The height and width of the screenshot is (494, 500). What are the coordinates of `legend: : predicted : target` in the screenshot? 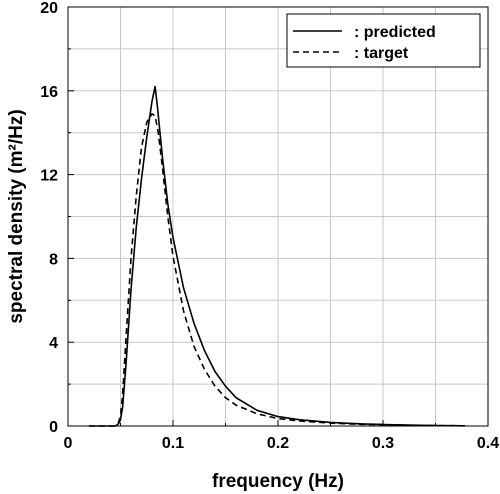 It's located at (383, 40).